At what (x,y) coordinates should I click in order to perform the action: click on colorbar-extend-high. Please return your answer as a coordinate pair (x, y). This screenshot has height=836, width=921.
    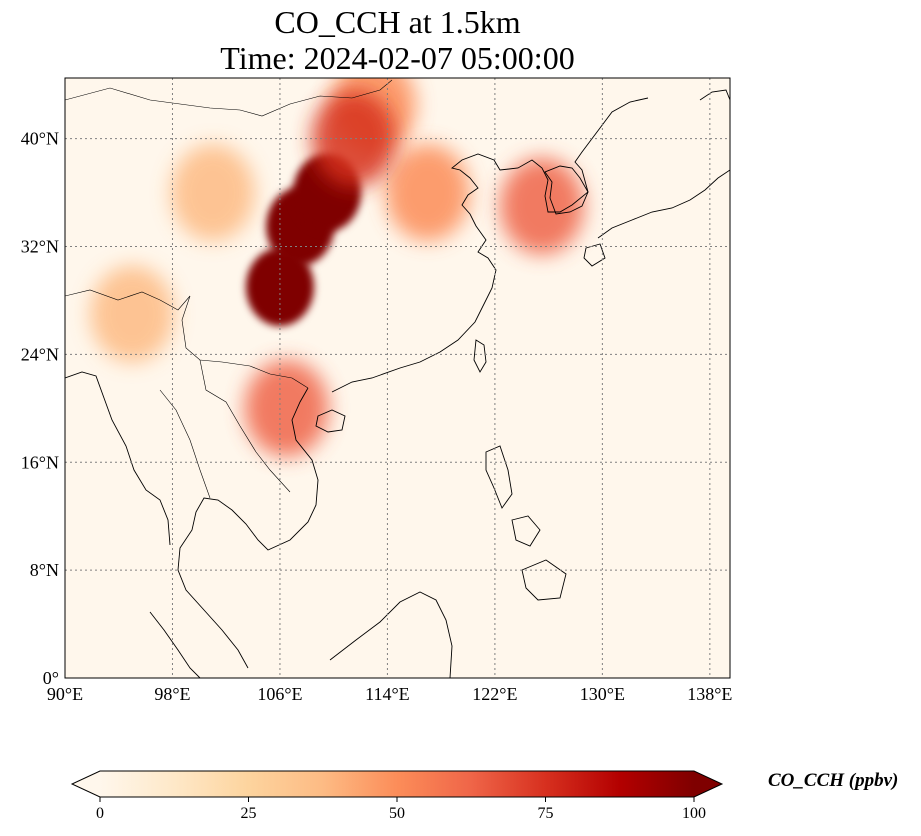
    Looking at the image, I should click on (708, 784).